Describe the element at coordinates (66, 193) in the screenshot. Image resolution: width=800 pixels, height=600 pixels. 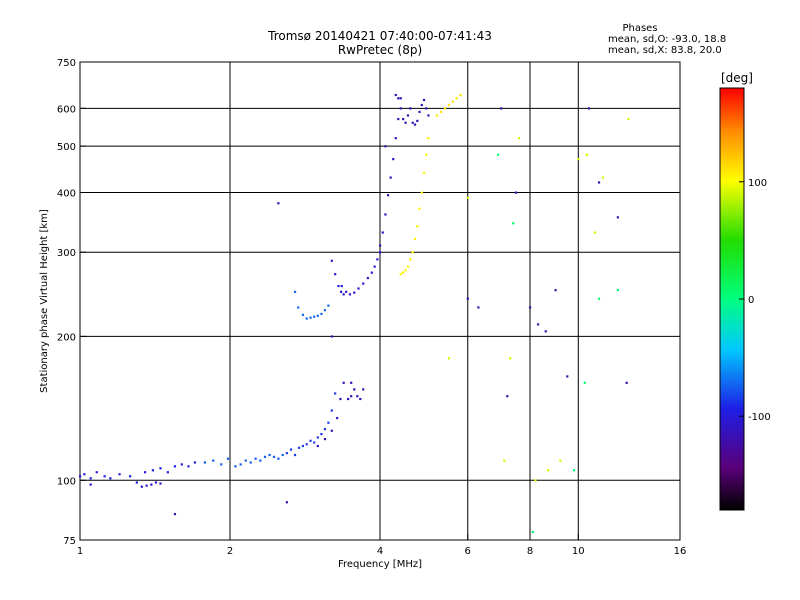
I see `y-tick-label: 400` at that location.